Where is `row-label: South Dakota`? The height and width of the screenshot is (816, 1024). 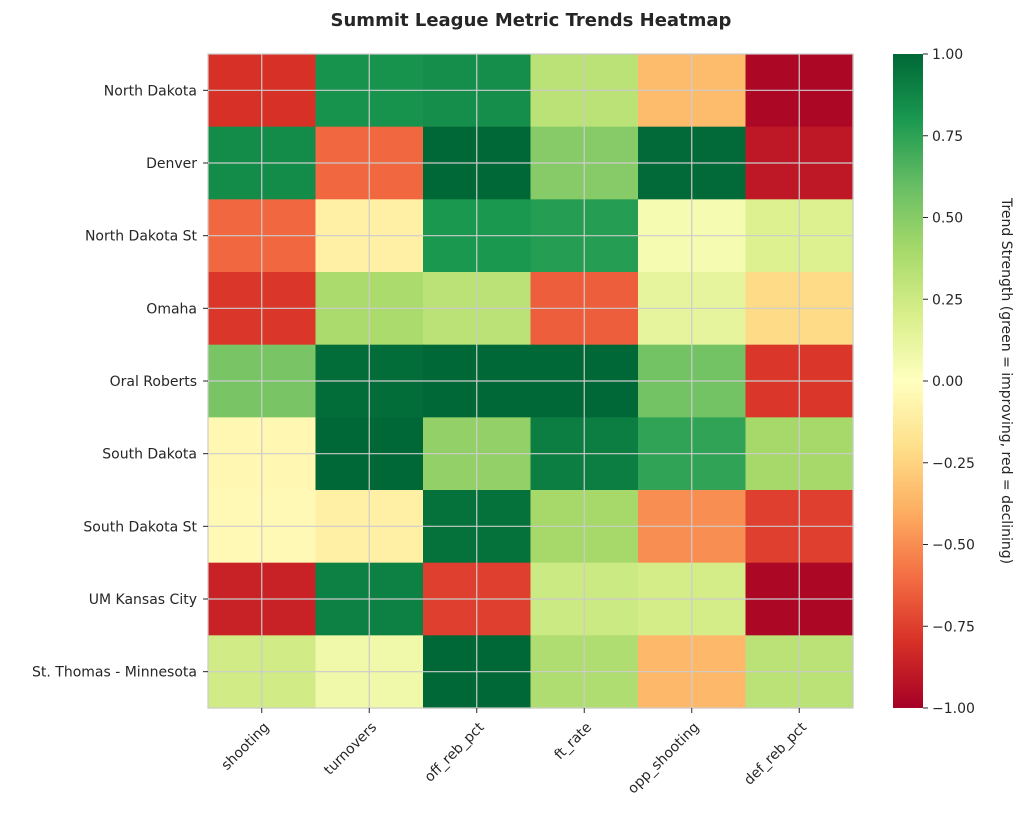
row-label: South Dakota is located at coordinates (149, 455).